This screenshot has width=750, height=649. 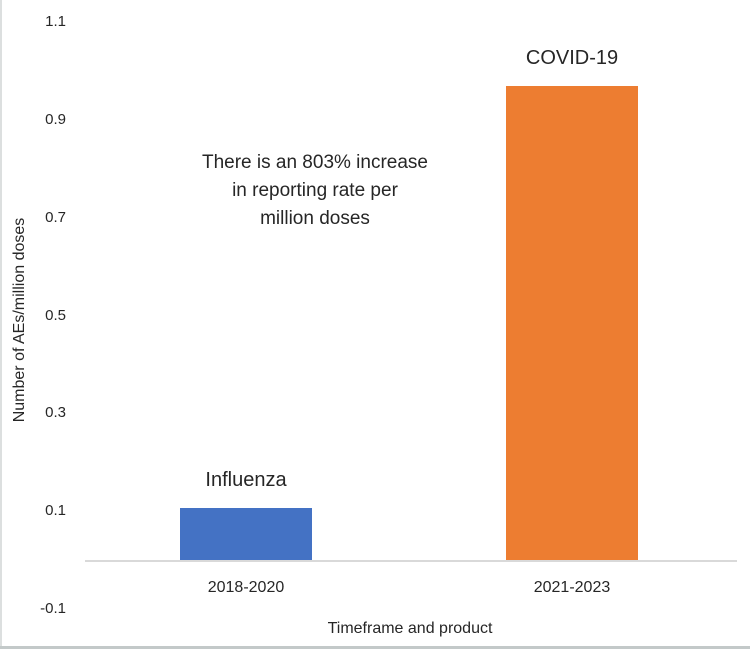 What do you see at coordinates (246, 587) in the screenshot?
I see `x-category-label: 2018-2020` at bounding box center [246, 587].